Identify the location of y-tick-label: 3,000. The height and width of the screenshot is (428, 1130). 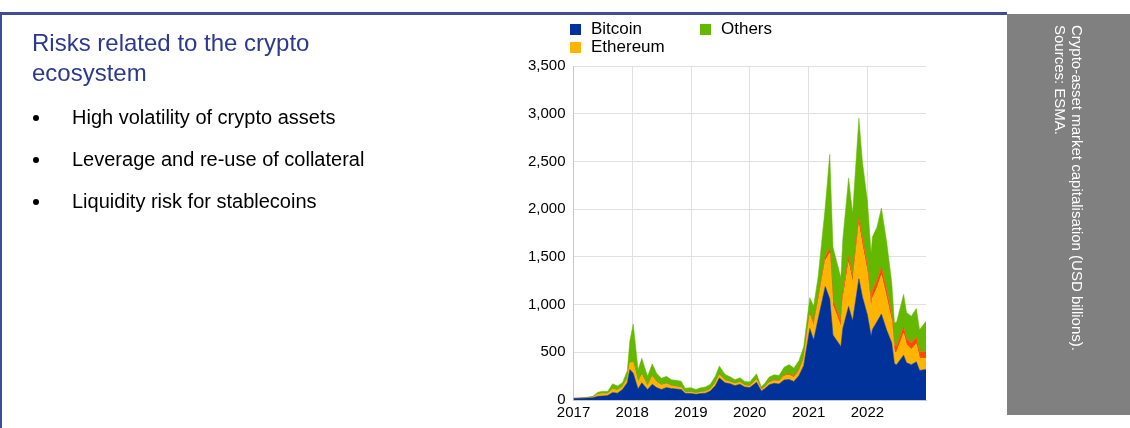
(546, 112).